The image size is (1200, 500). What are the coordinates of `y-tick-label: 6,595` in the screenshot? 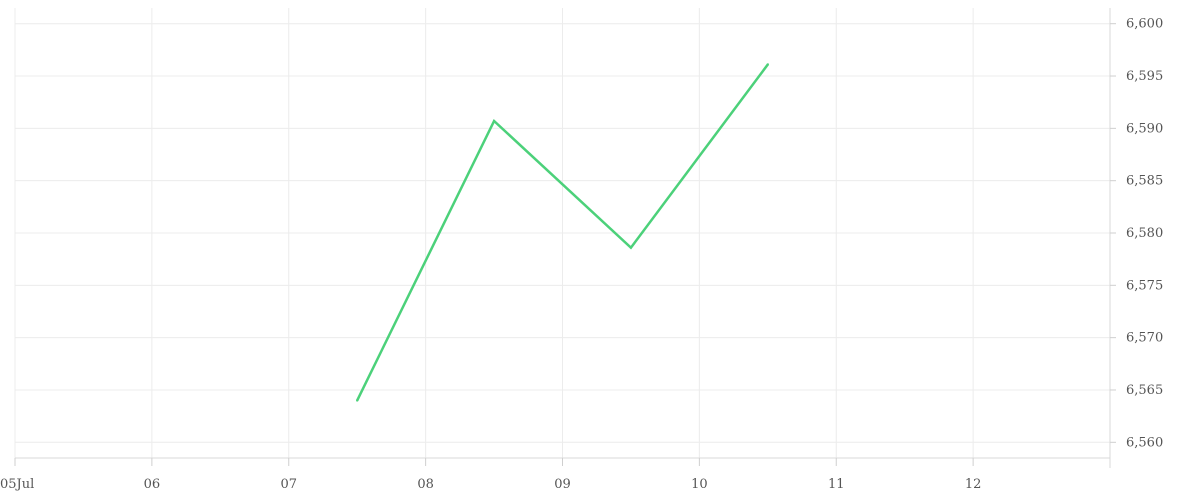 It's located at (1144, 76).